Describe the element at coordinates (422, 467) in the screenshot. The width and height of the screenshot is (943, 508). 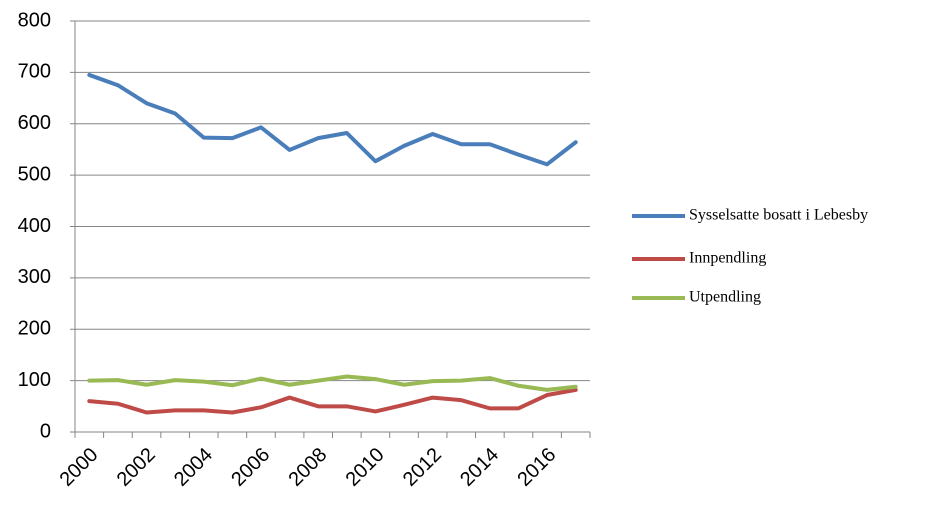
I see `x-tick-label: 2012` at that location.